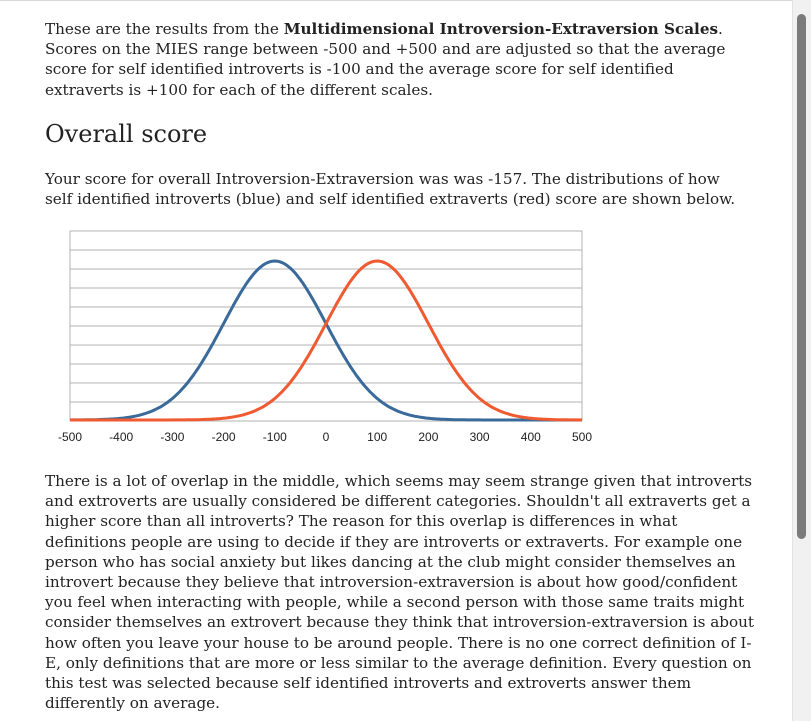 This screenshot has height=722, width=811. What do you see at coordinates (480, 437) in the screenshot?
I see `x-tick-label: 300` at bounding box center [480, 437].